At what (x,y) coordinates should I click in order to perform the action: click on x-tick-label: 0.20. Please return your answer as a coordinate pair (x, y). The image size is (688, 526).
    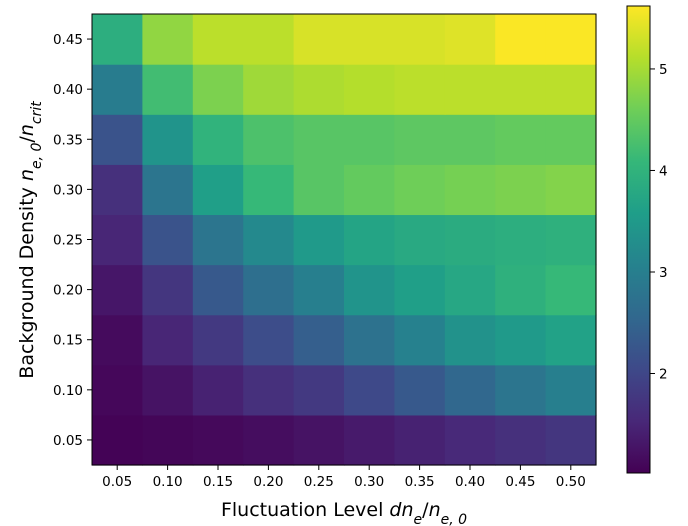
    Looking at the image, I should click on (268, 482).